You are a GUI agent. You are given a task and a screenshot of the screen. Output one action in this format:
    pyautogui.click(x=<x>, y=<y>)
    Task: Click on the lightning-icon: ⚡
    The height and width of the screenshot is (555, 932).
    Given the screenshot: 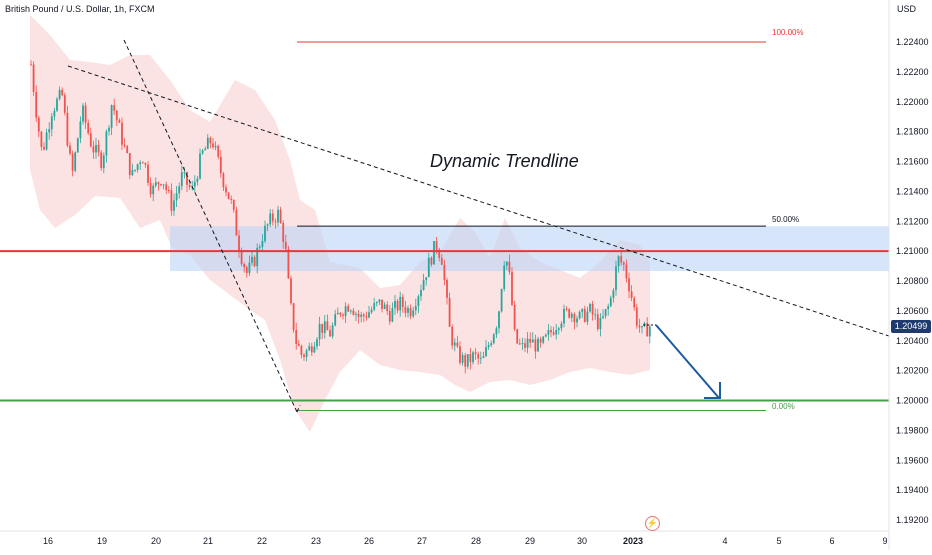 What is the action you would take?
    pyautogui.click(x=652, y=523)
    